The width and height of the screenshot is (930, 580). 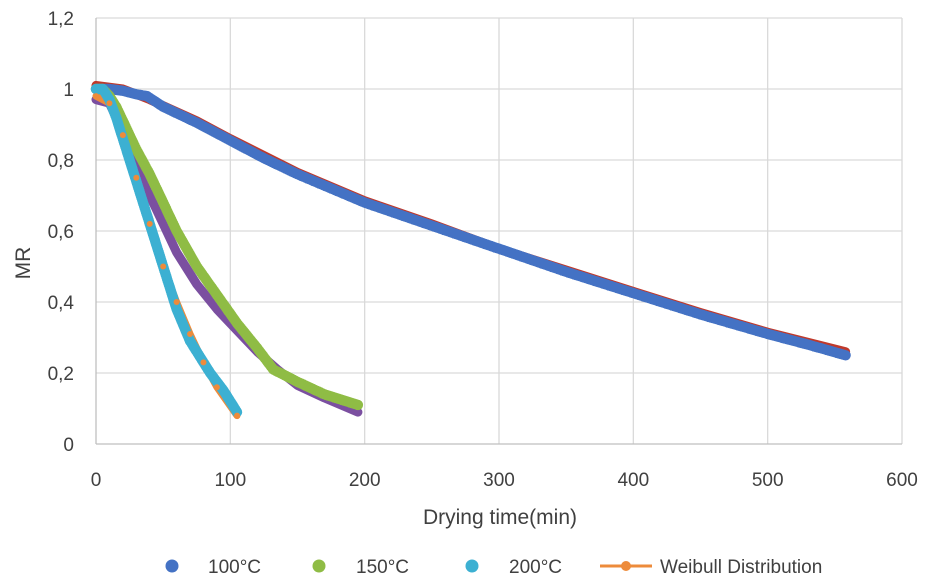 What do you see at coordinates (768, 480) in the screenshot?
I see `x-tick-label: 500` at bounding box center [768, 480].